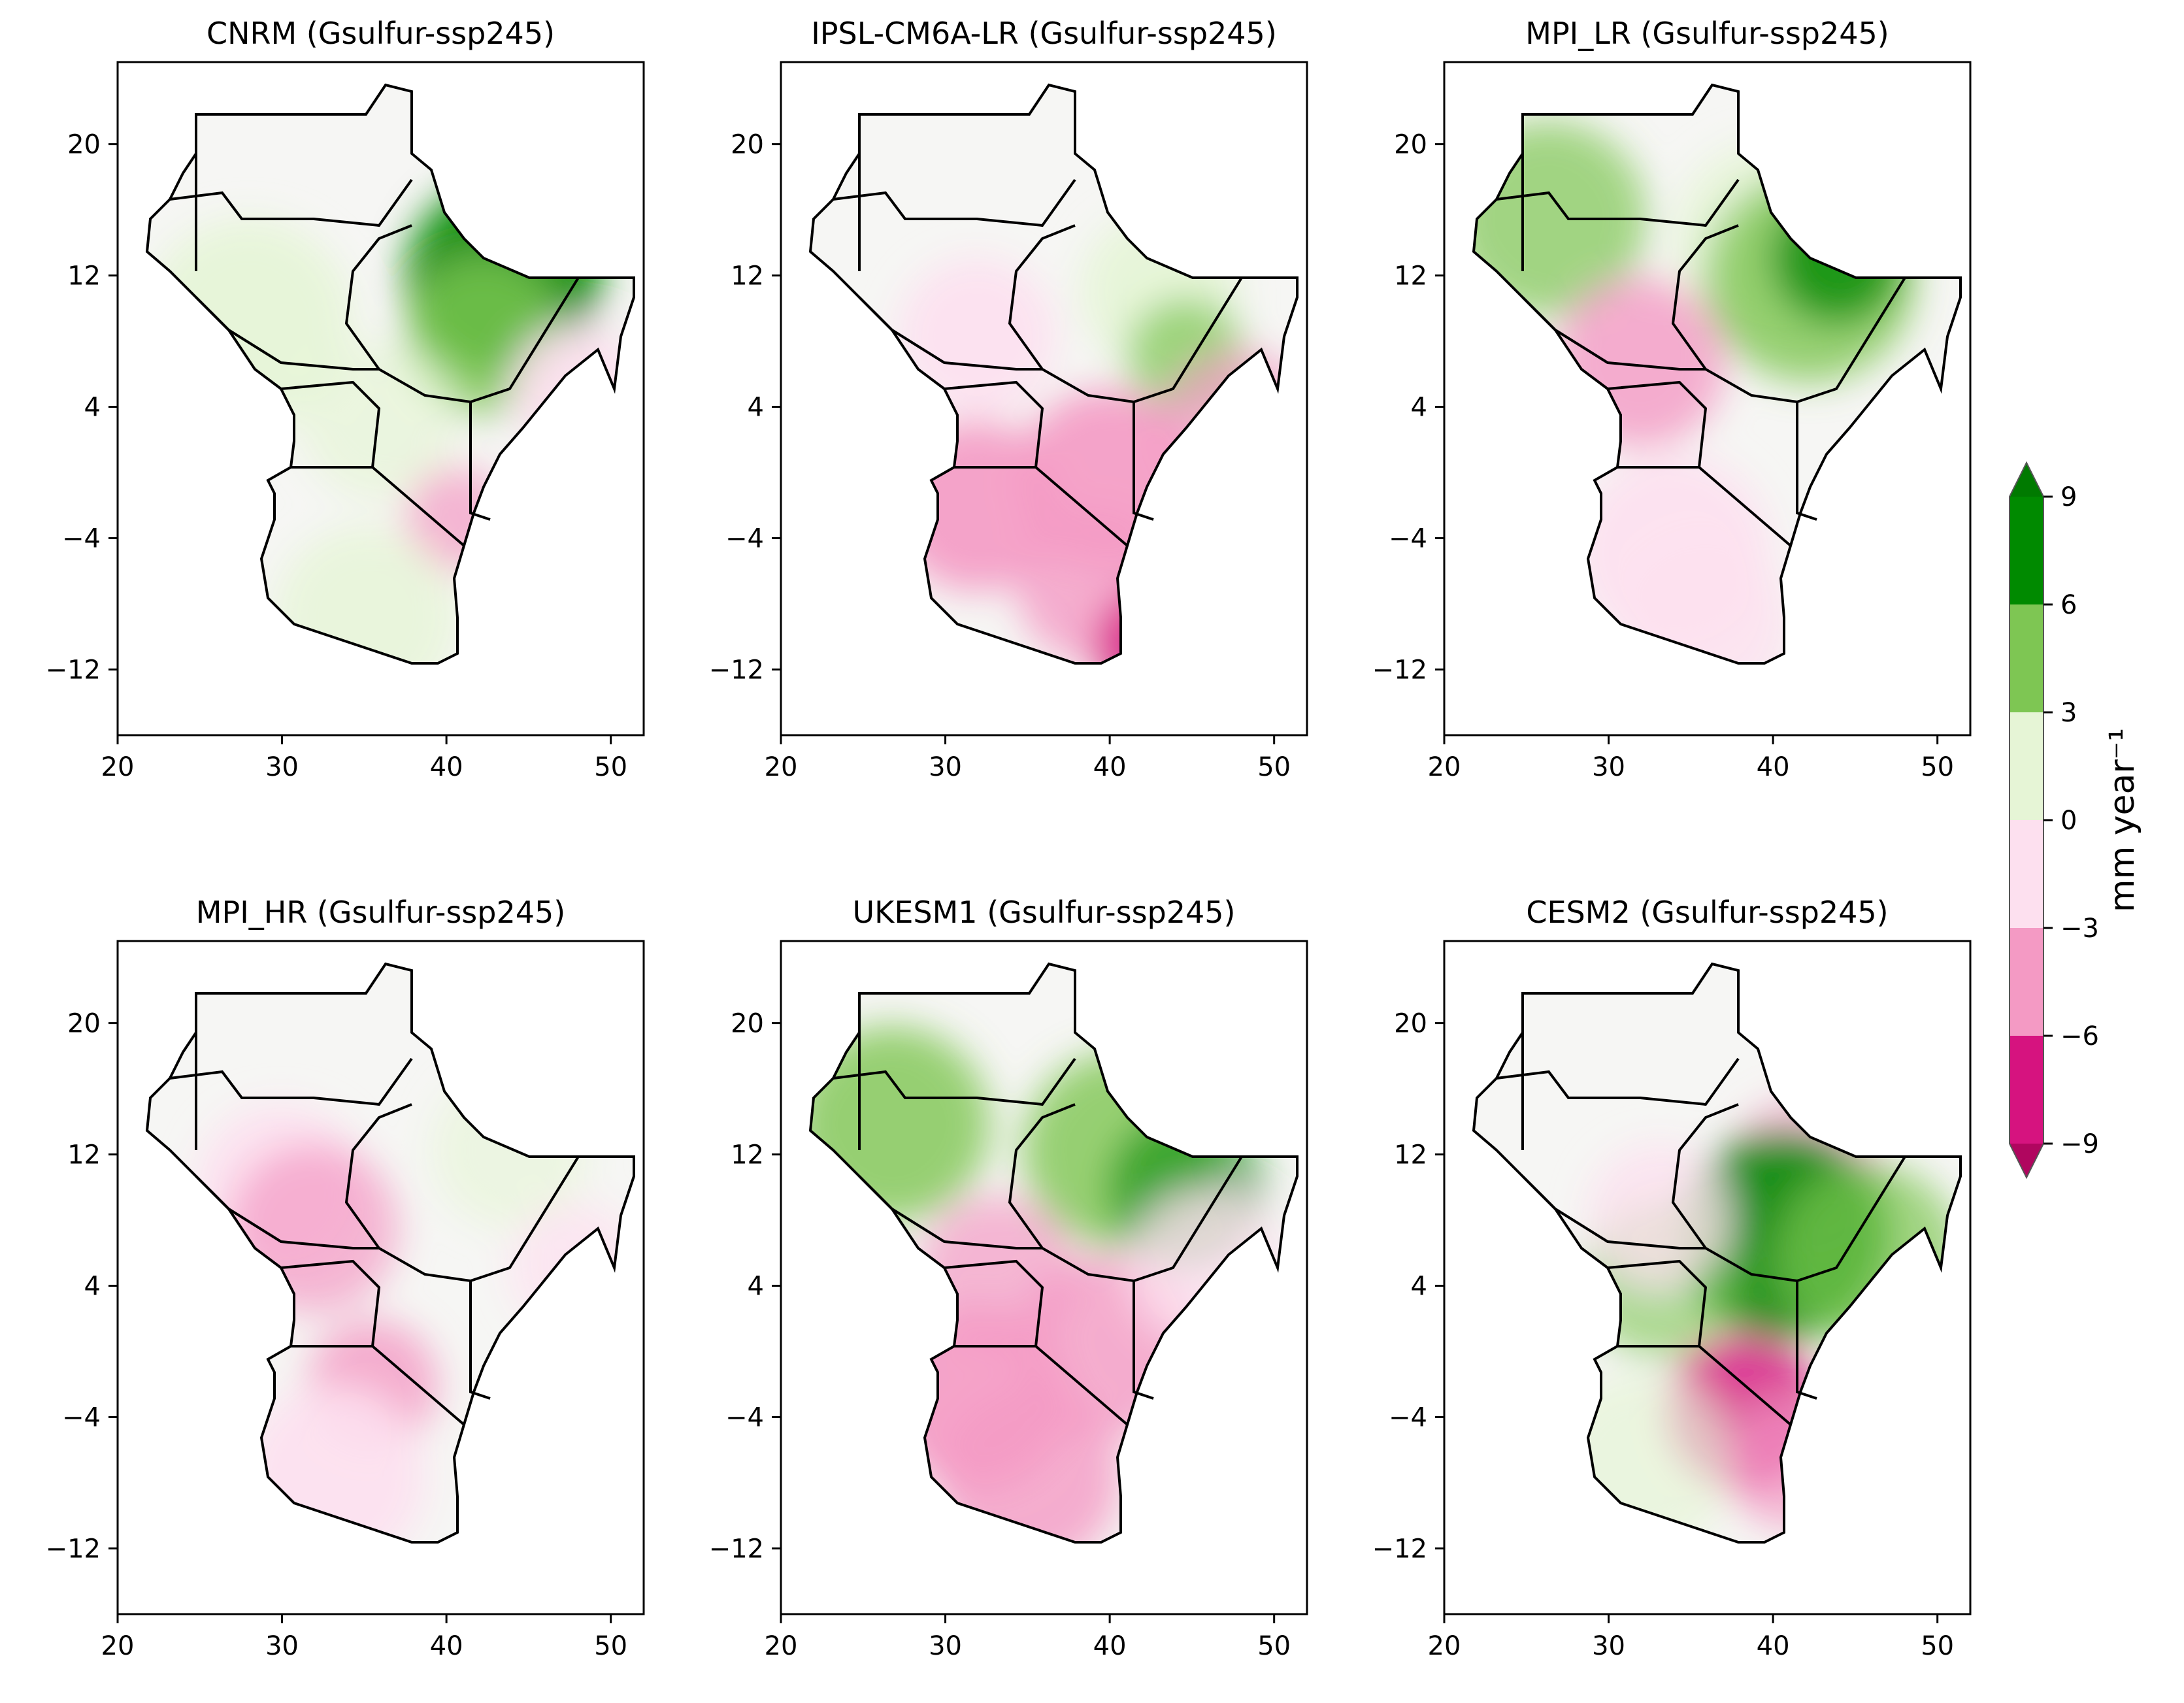 This screenshot has height=1703, width=2184. What do you see at coordinates (2079, 929) in the screenshot?
I see `colorbar-tick-label: −3` at bounding box center [2079, 929].